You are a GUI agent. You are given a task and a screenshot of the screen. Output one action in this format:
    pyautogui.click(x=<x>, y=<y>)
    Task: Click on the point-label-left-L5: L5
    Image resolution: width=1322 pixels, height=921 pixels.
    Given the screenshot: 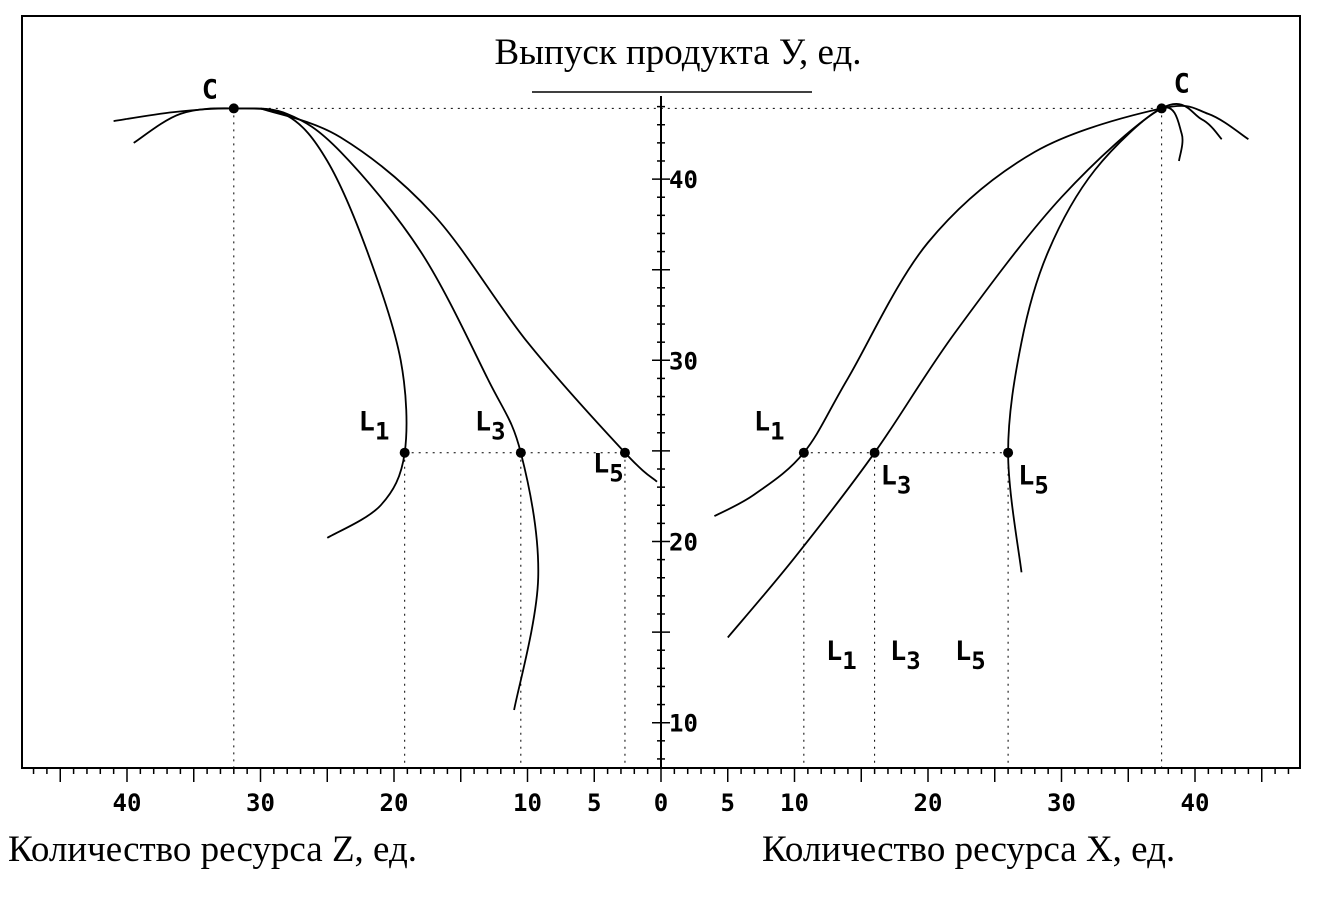 What is the action you would take?
    pyautogui.click(x=608, y=468)
    